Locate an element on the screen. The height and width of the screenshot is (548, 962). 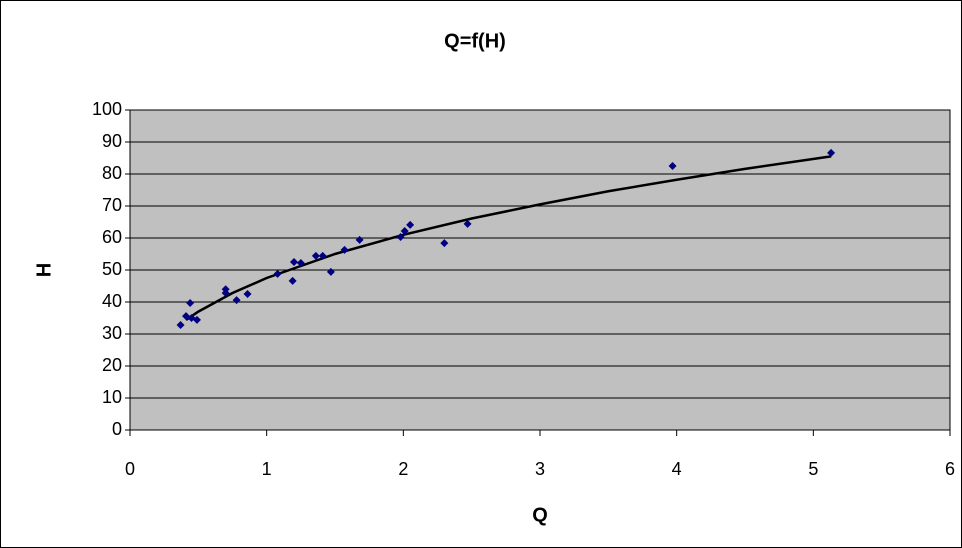
x-tick-label: 0 is located at coordinates (130, 469).